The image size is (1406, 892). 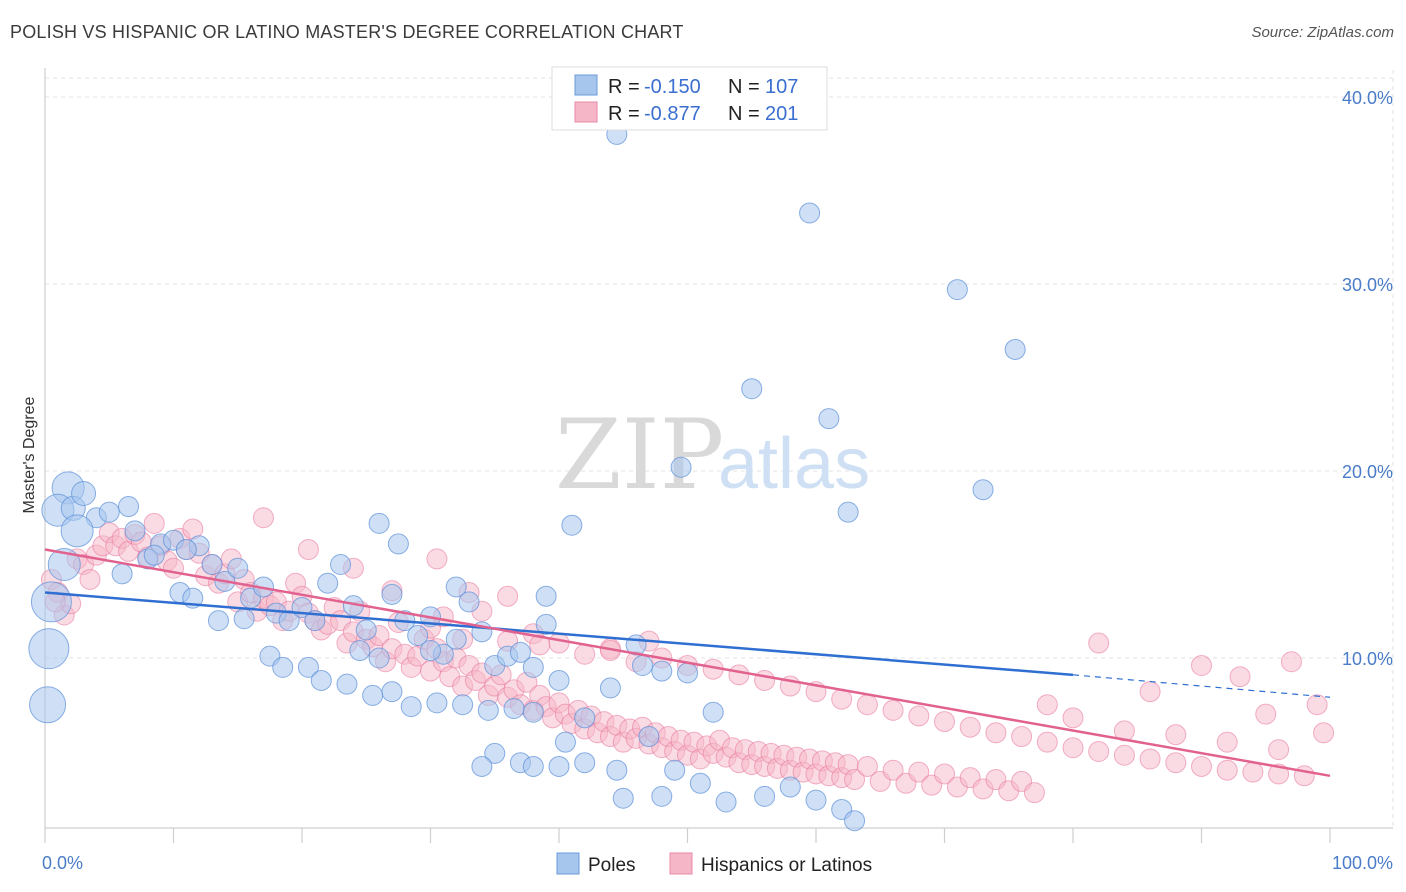 What do you see at coordinates (624, 114) in the screenshot?
I see `legend-r-label-hispanics: R =` at bounding box center [624, 114].